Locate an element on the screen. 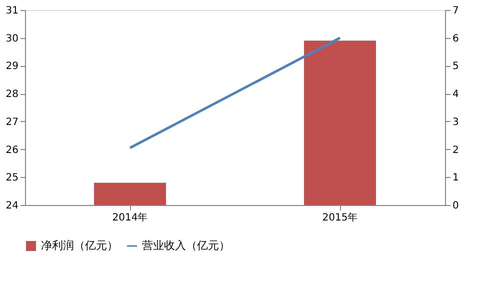  x-tick-label: 2014年 is located at coordinates (130, 218).